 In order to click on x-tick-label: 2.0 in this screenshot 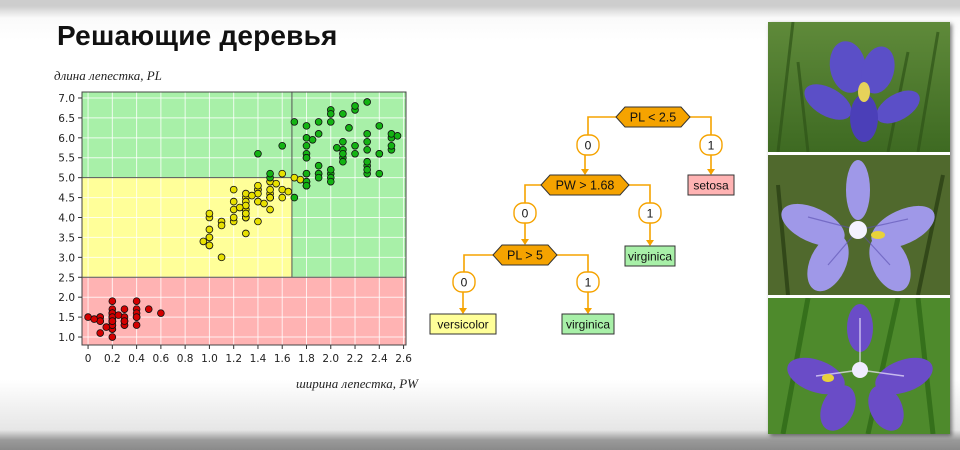, I will do `click(330, 359)`.